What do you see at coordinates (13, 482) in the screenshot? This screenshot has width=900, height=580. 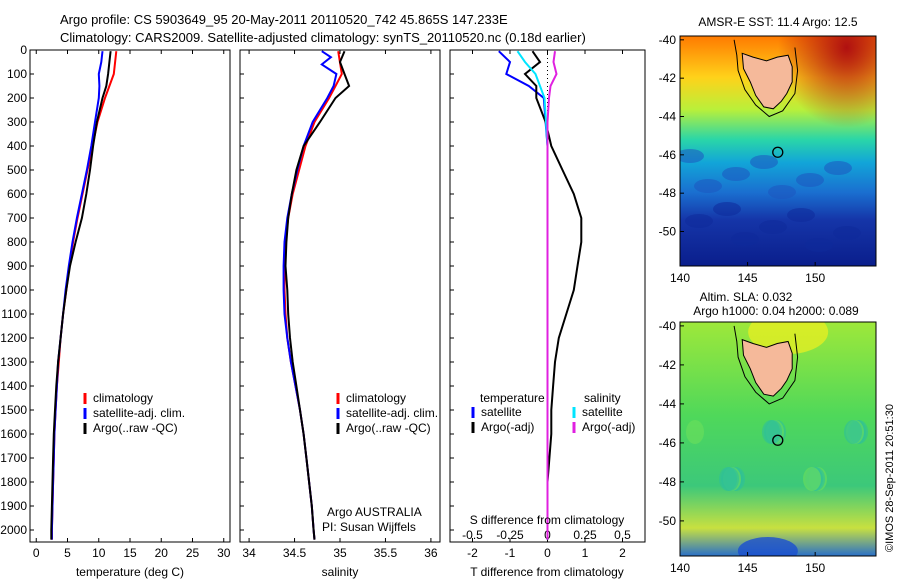 I see `y-tick-label: 1800` at bounding box center [13, 482].